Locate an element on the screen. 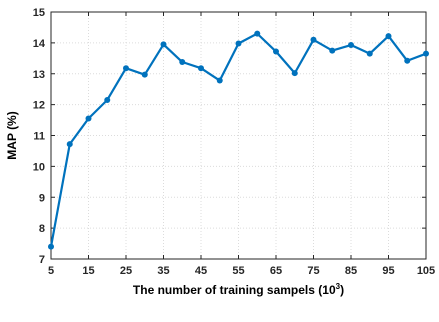 The height and width of the screenshot is (322, 439). x-axis-label: The number of training sampels (103) is located at coordinates (238, 289).